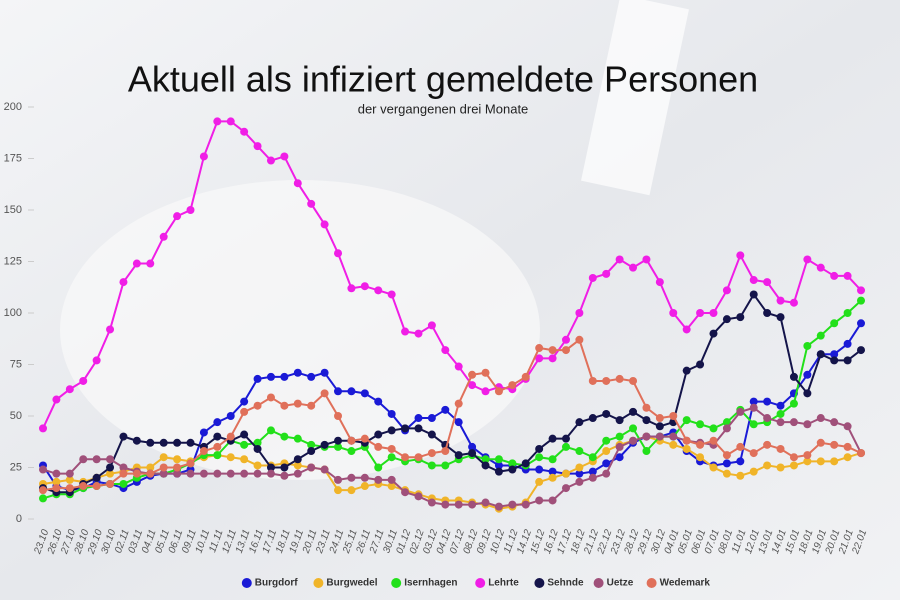  I want to click on background-pipette, so click(635, 98).